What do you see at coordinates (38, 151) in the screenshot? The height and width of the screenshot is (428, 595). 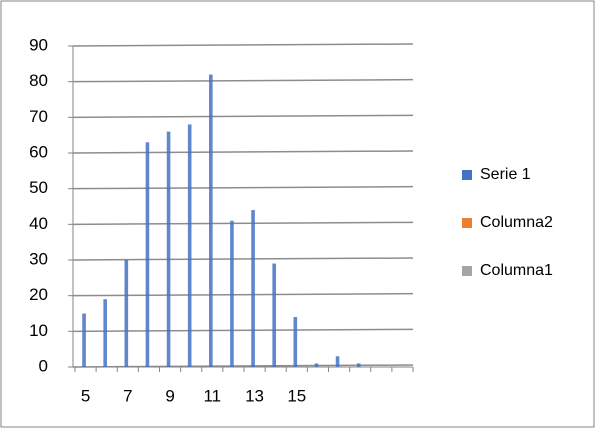 I see `y-tick-label: 60` at bounding box center [38, 151].